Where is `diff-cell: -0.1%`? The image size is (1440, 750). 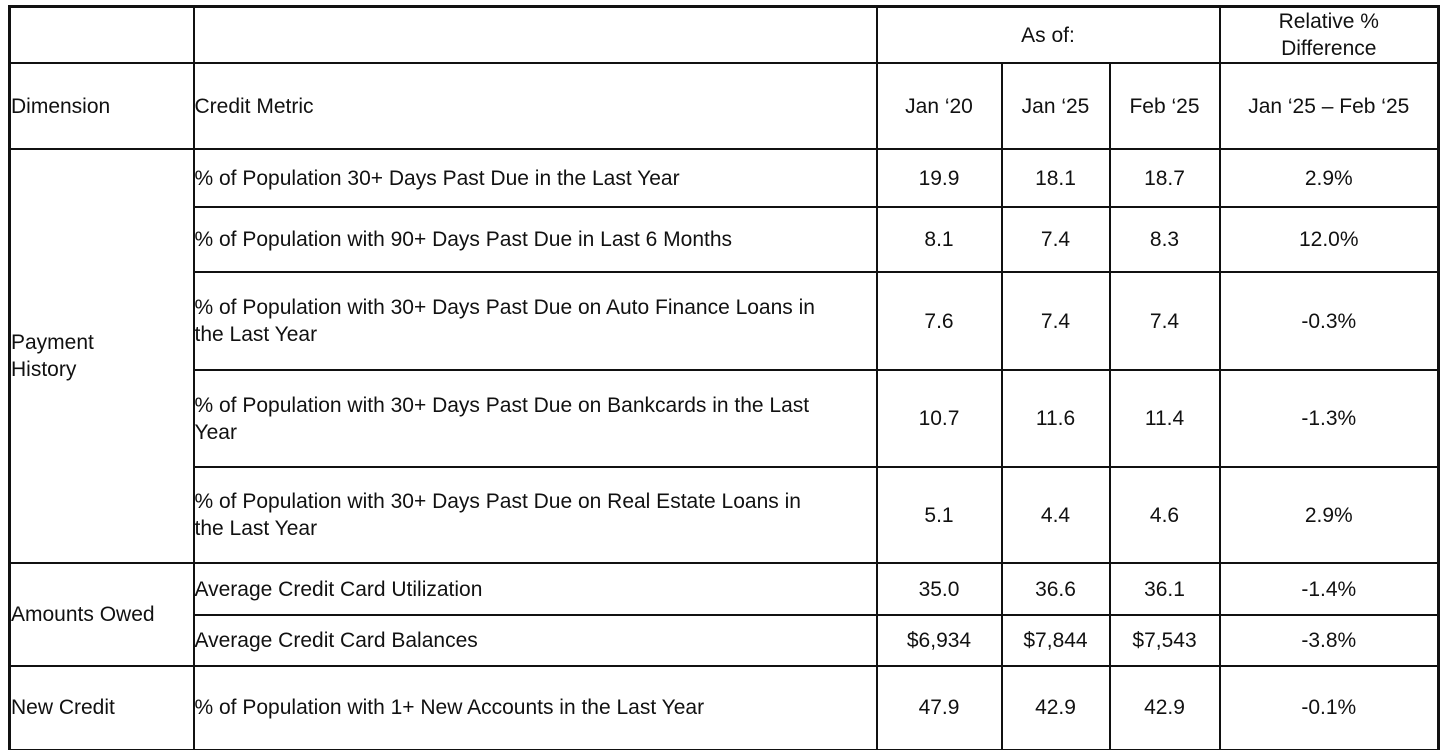 diff-cell: -0.1% is located at coordinates (1329, 707).